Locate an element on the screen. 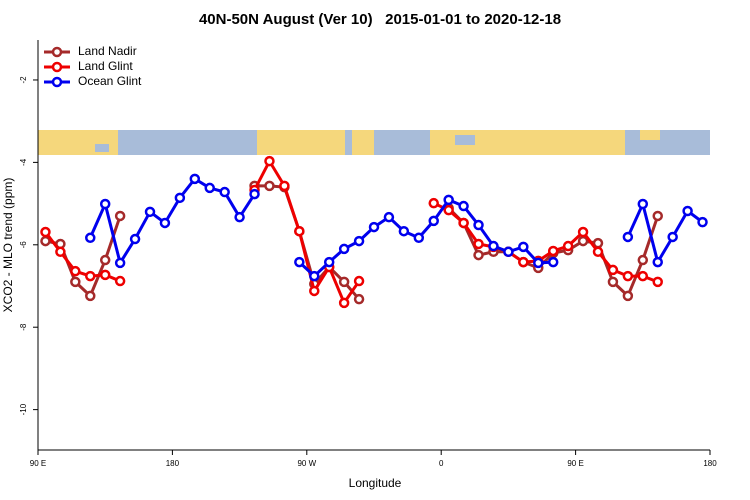  y-tick-label: -4 is located at coordinates (23, 162).